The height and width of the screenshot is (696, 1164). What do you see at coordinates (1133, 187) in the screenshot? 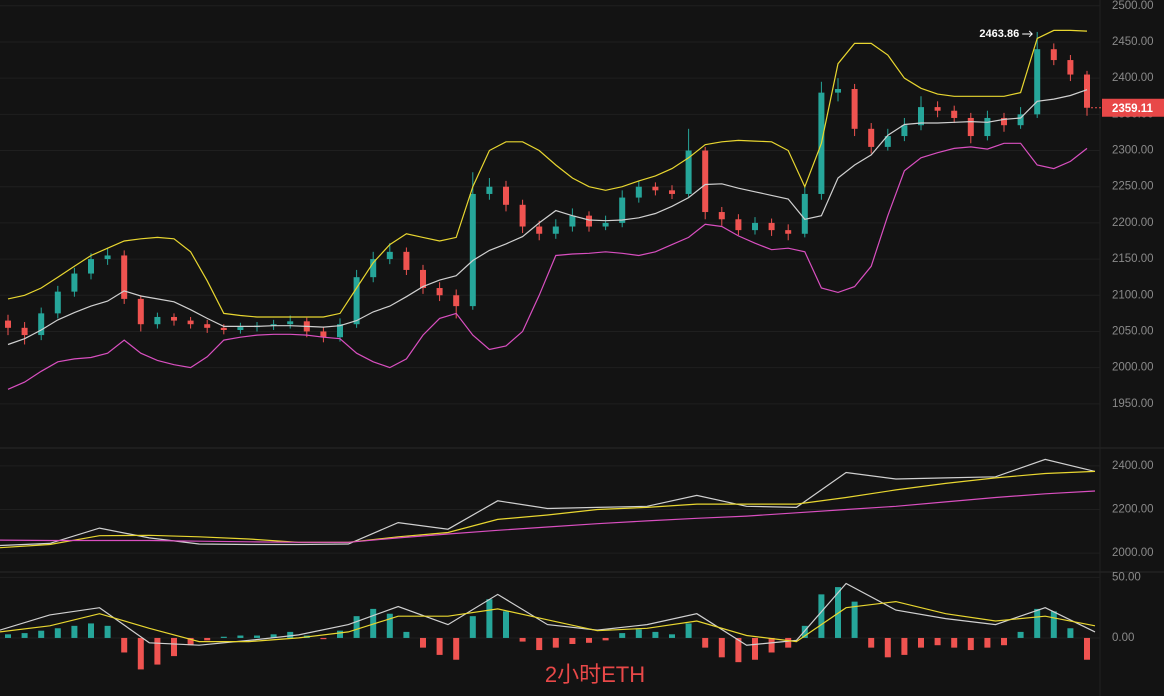
I see `y-tick-label: 2250.00` at bounding box center [1133, 187].